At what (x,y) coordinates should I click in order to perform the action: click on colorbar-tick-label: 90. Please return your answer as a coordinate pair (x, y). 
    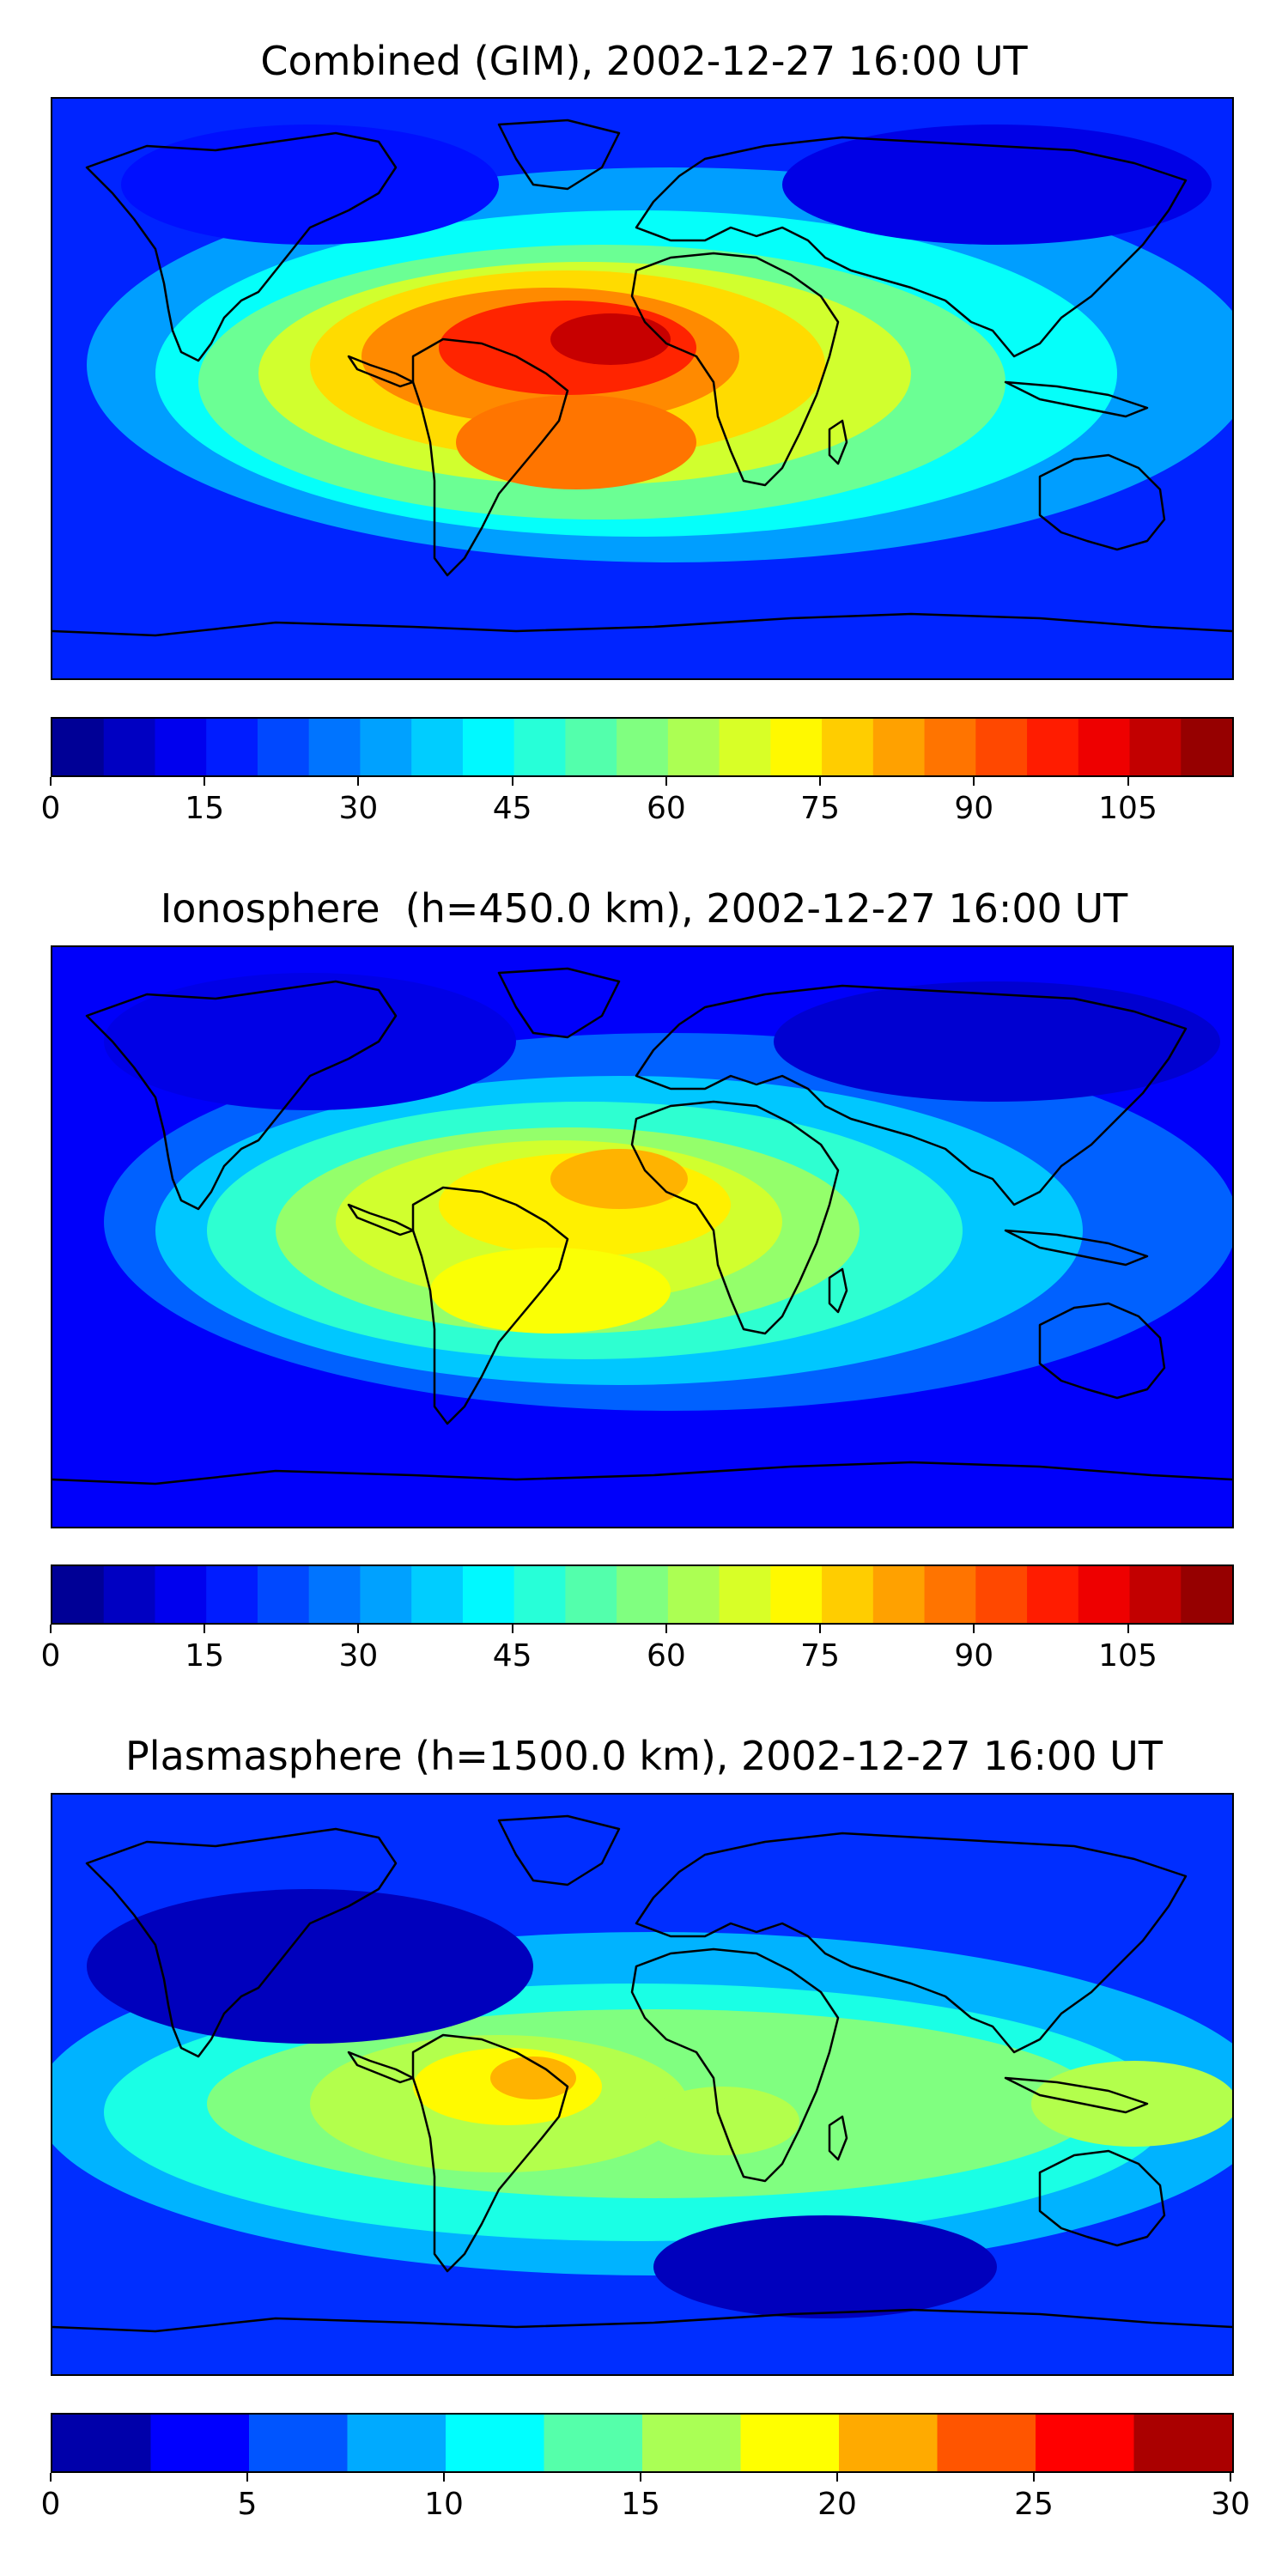
    Looking at the image, I should click on (974, 808).